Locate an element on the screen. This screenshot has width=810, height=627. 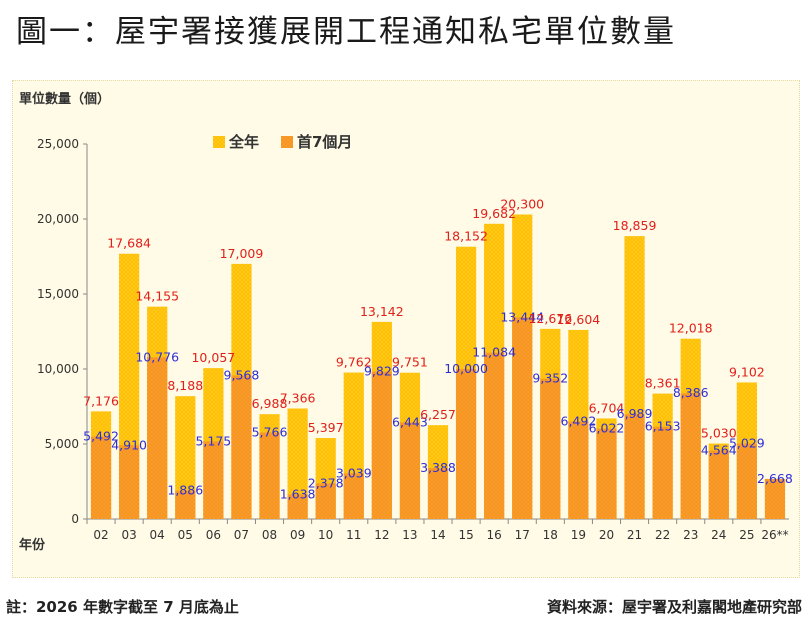
data-label-first-7-months: 10,776 is located at coordinates (157, 356).